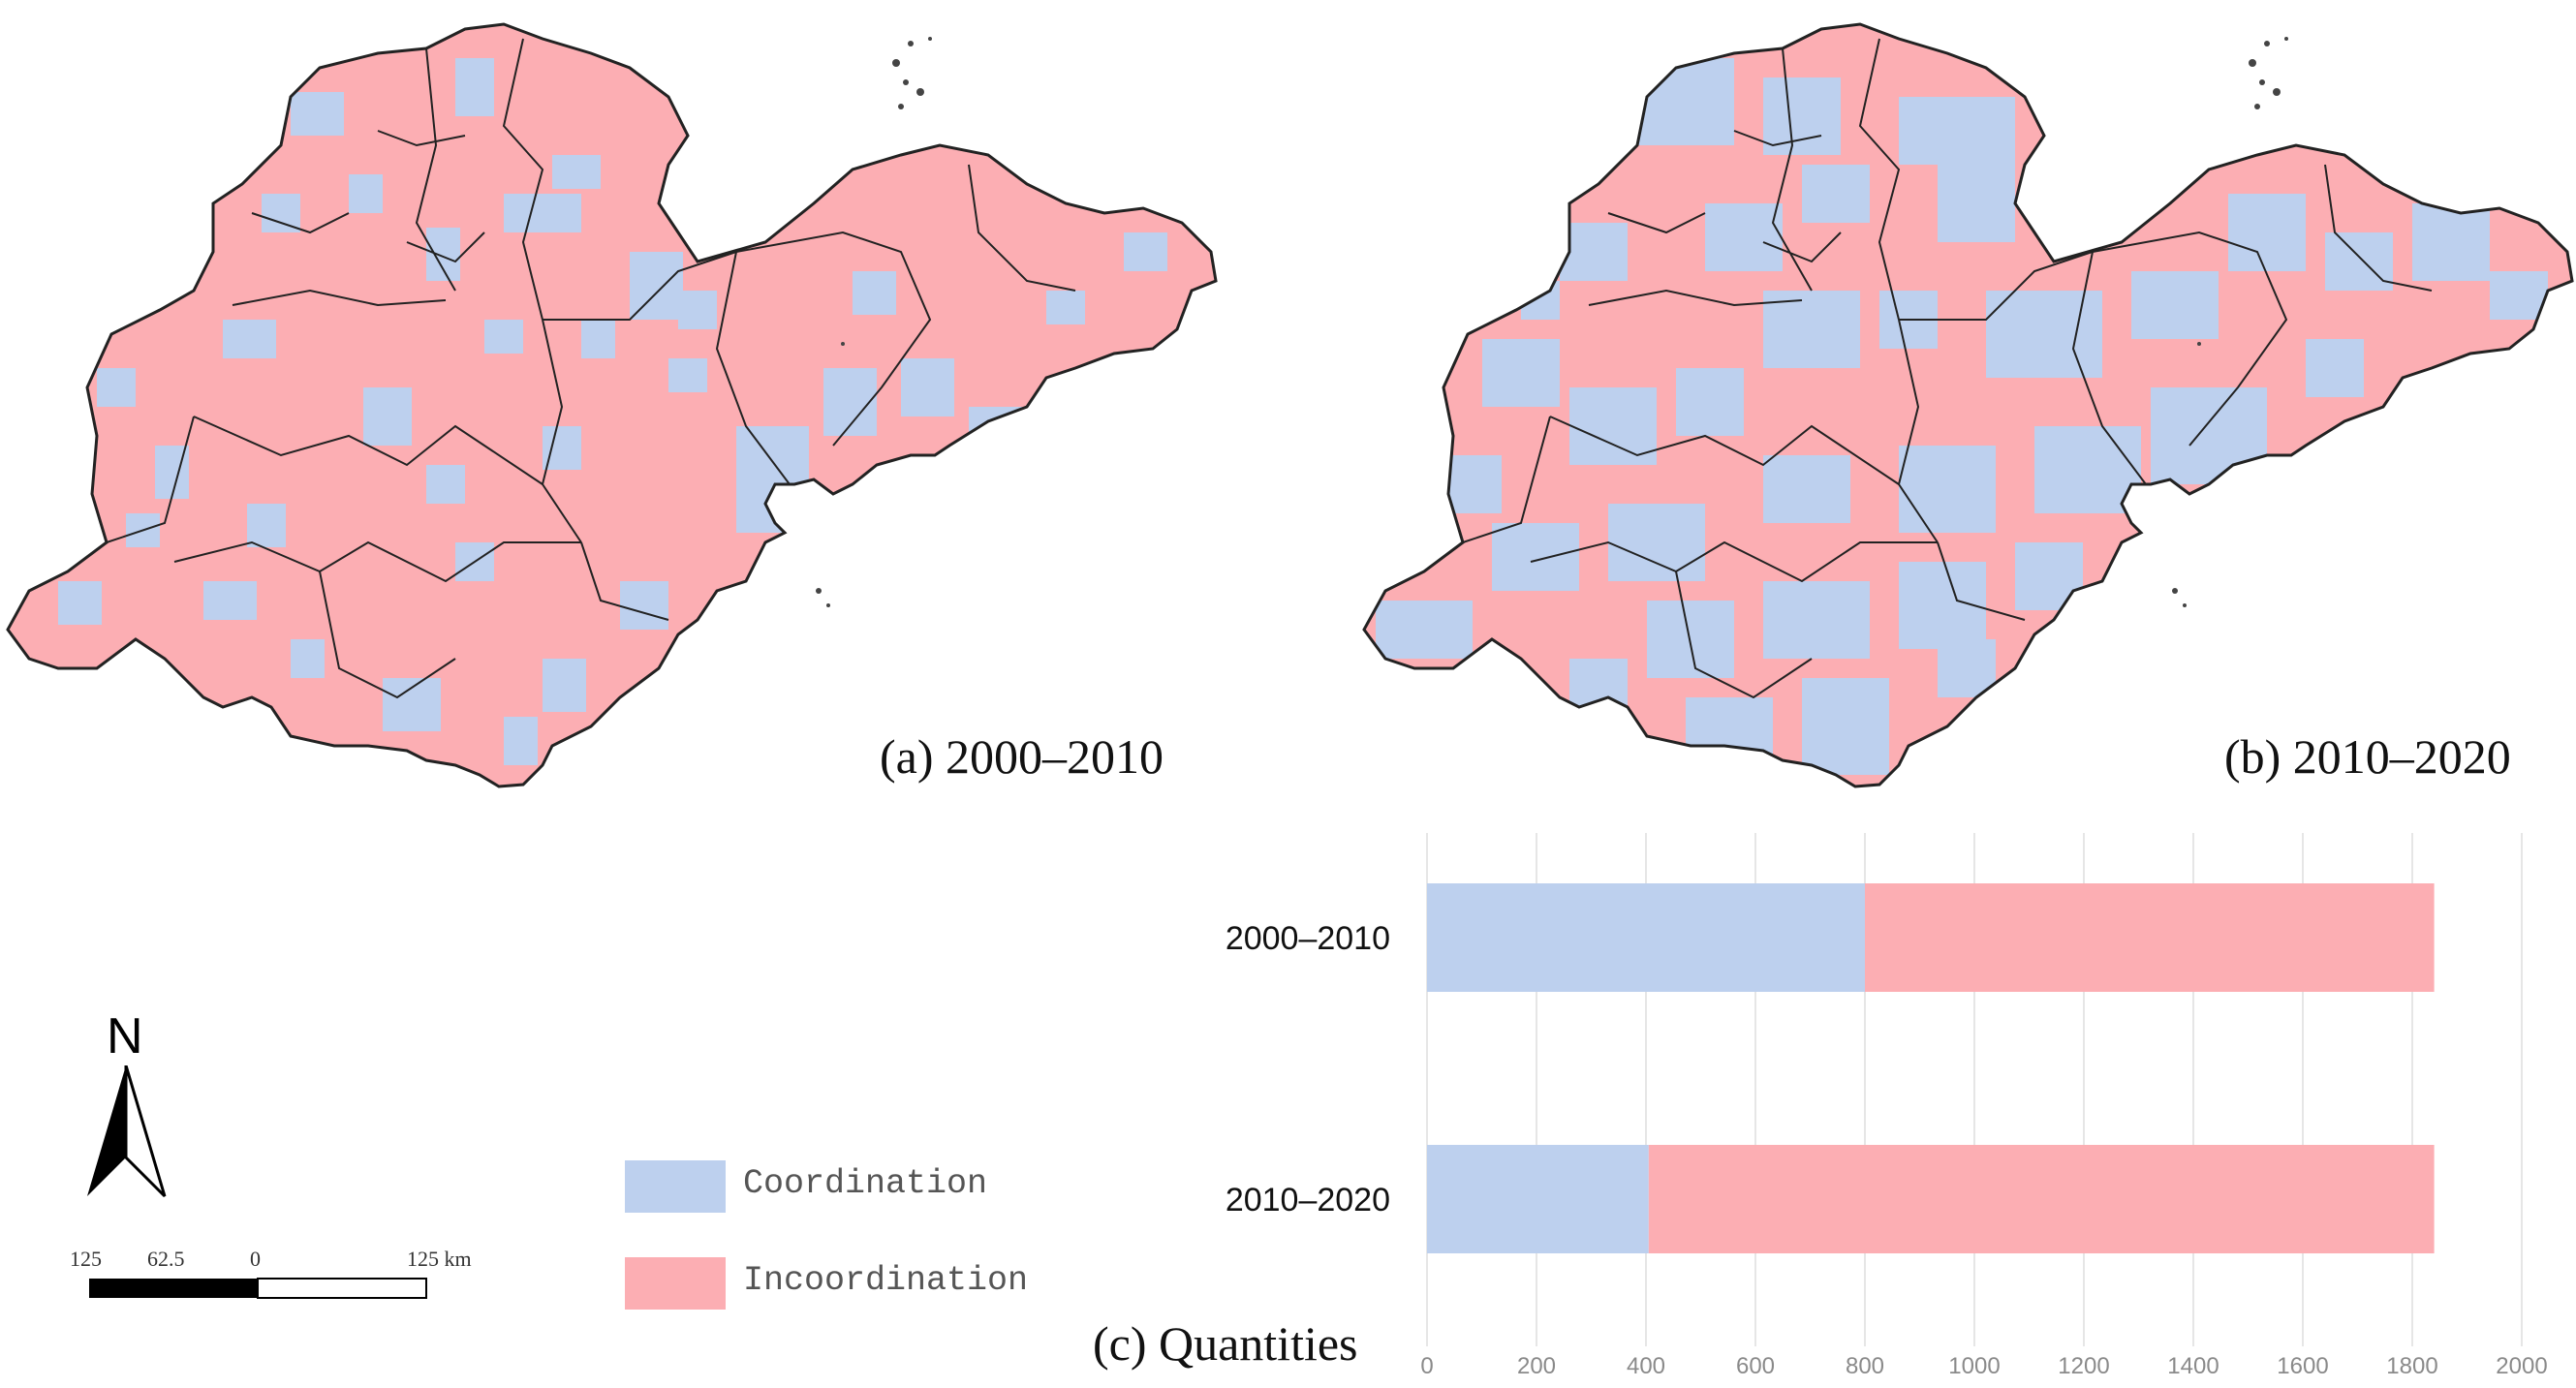 The height and width of the screenshot is (1388, 2576). I want to click on x-tick-label-800: 800, so click(1865, 1366).